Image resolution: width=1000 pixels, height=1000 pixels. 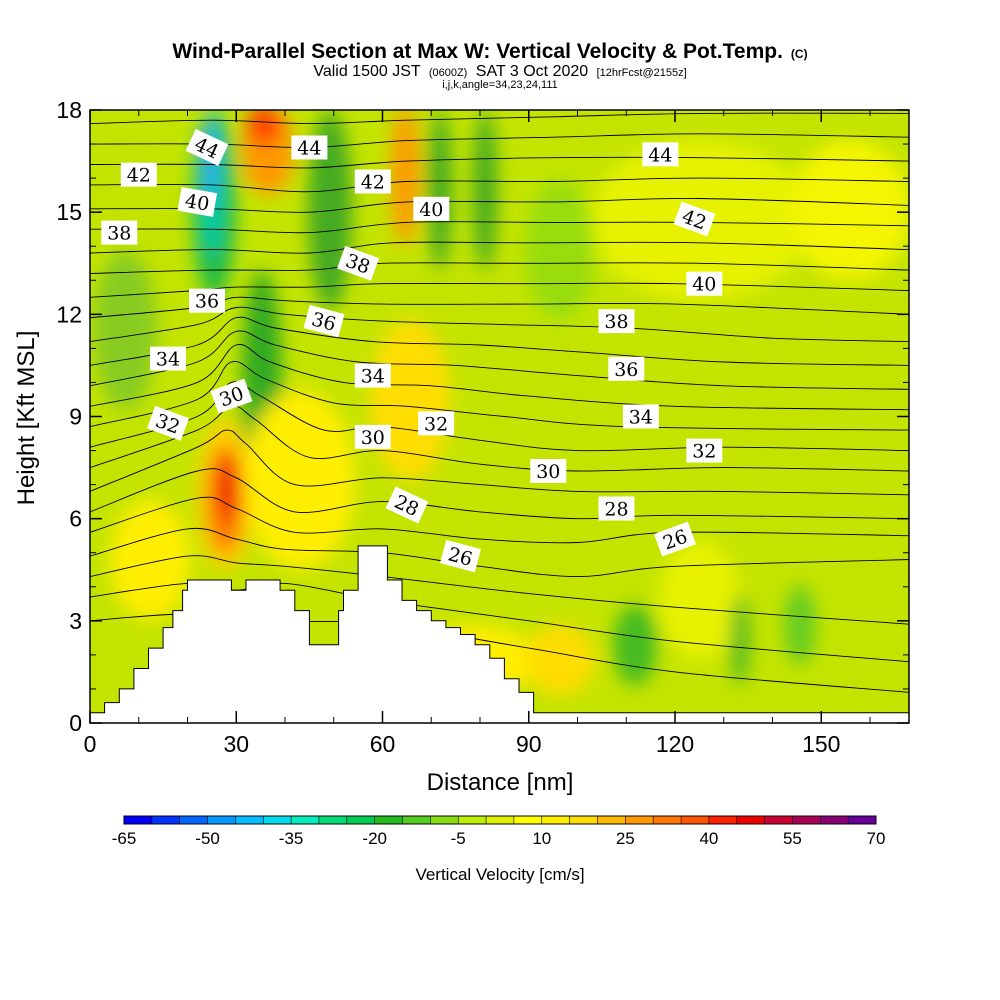 I want to click on downdraft-region, so click(x=125, y=330).